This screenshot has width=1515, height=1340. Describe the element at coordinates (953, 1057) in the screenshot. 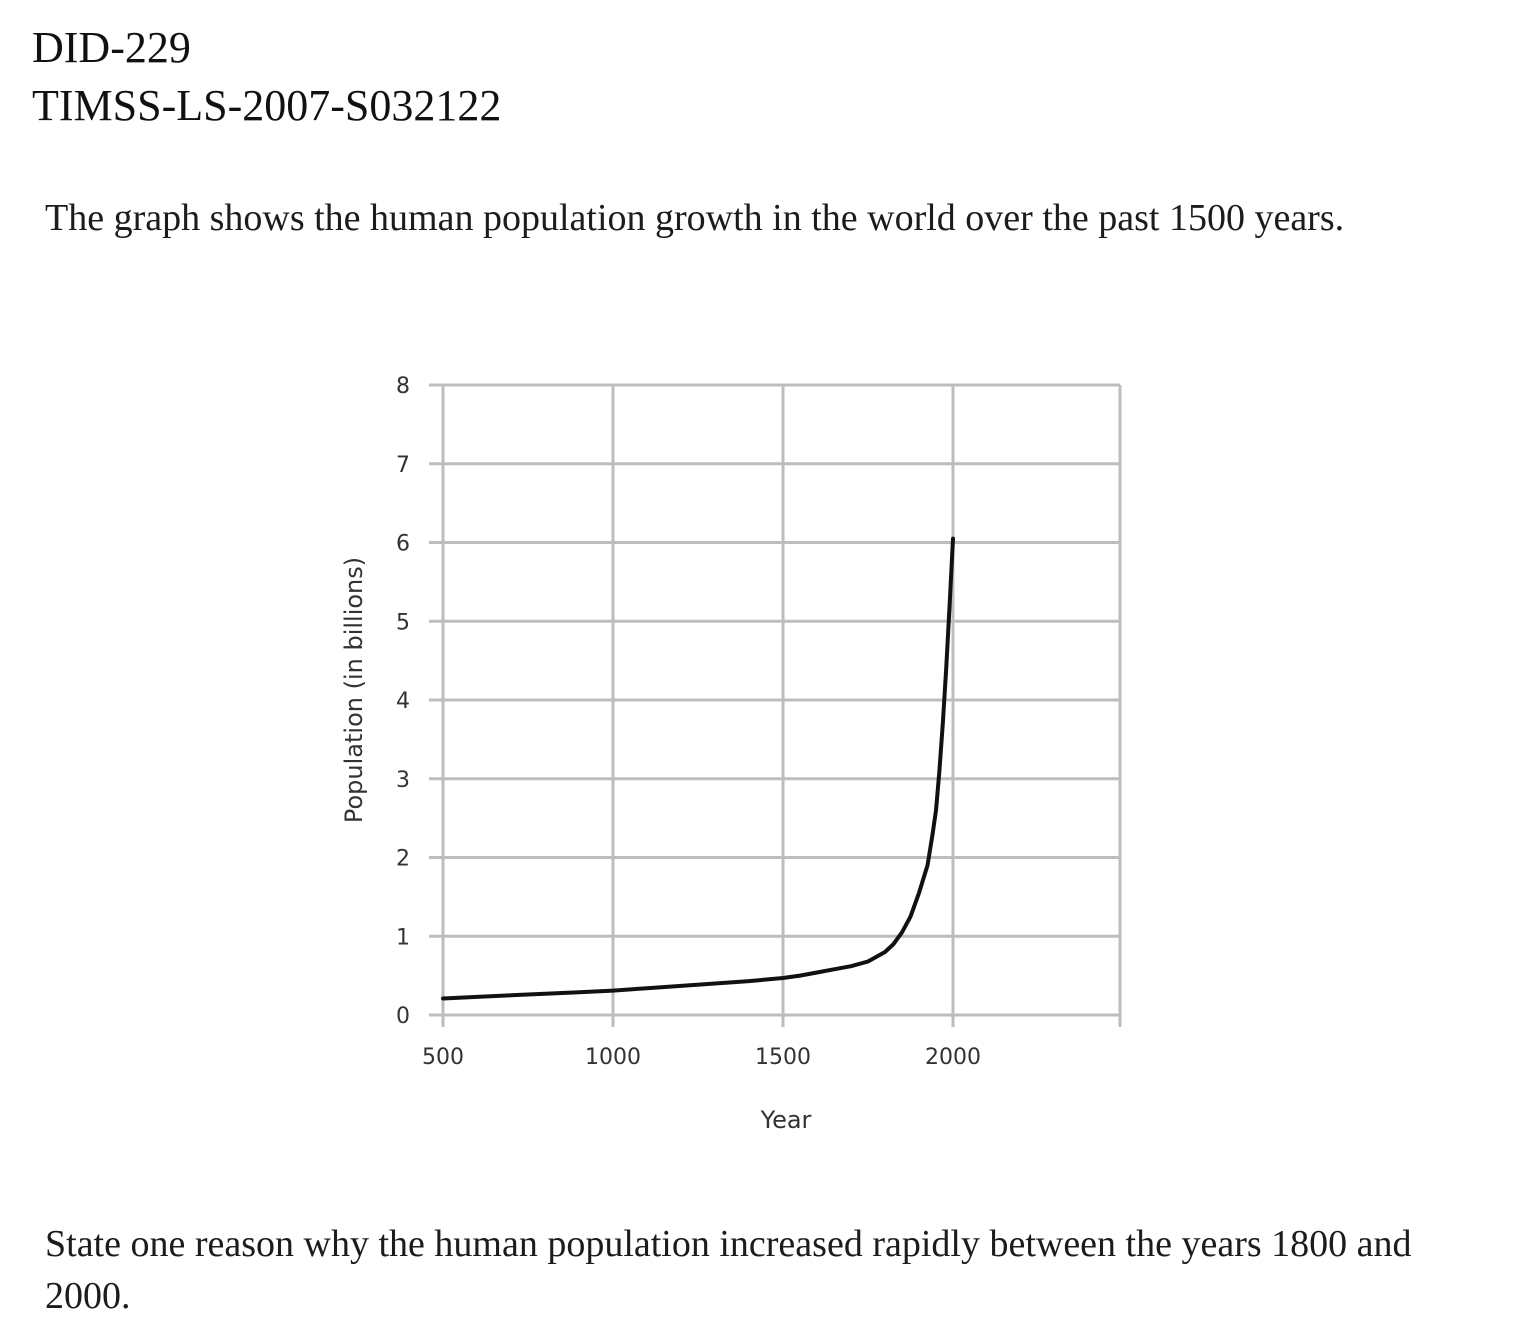

I see `x-tick-label-2000: 2000` at that location.